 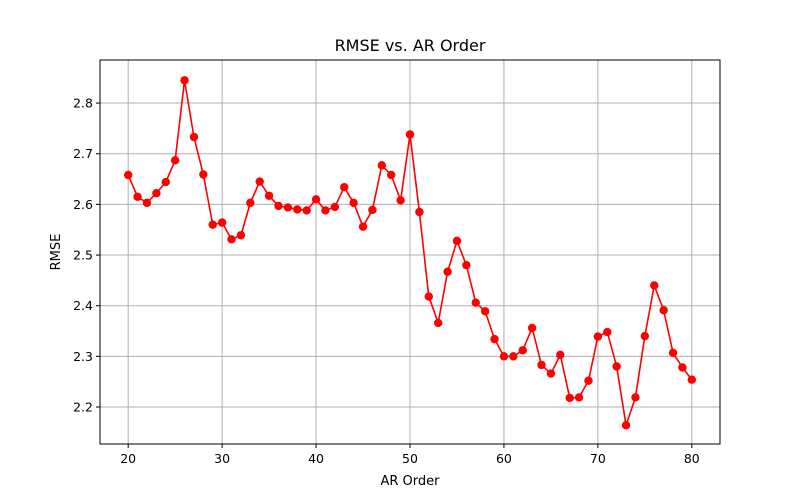 What do you see at coordinates (56, 252) in the screenshot?
I see `y-axis-label: RMSE` at bounding box center [56, 252].